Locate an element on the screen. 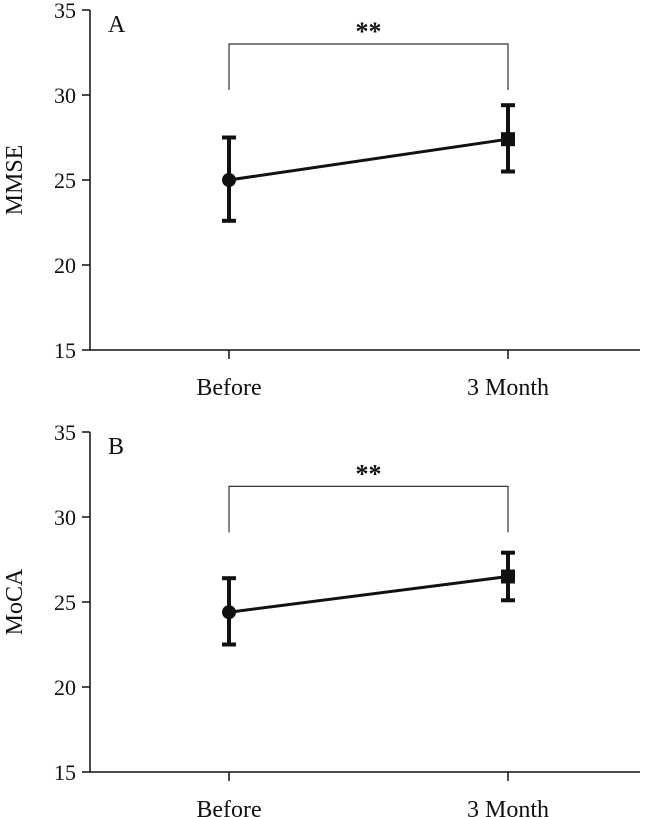 The width and height of the screenshot is (650, 817). panel-label: B is located at coordinates (116, 447).